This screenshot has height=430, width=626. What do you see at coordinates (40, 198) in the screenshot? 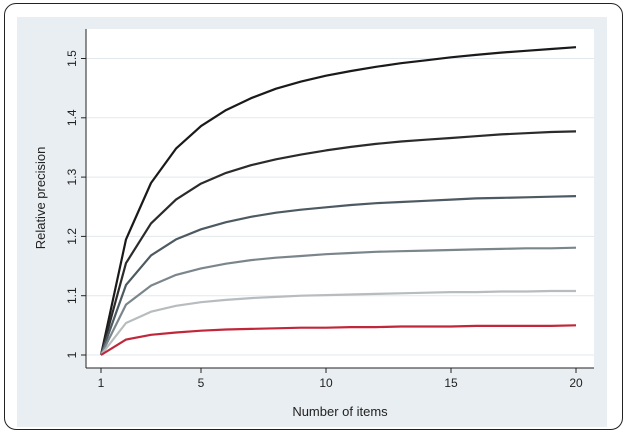
I see `y-axis-title: Relative precision` at bounding box center [40, 198].